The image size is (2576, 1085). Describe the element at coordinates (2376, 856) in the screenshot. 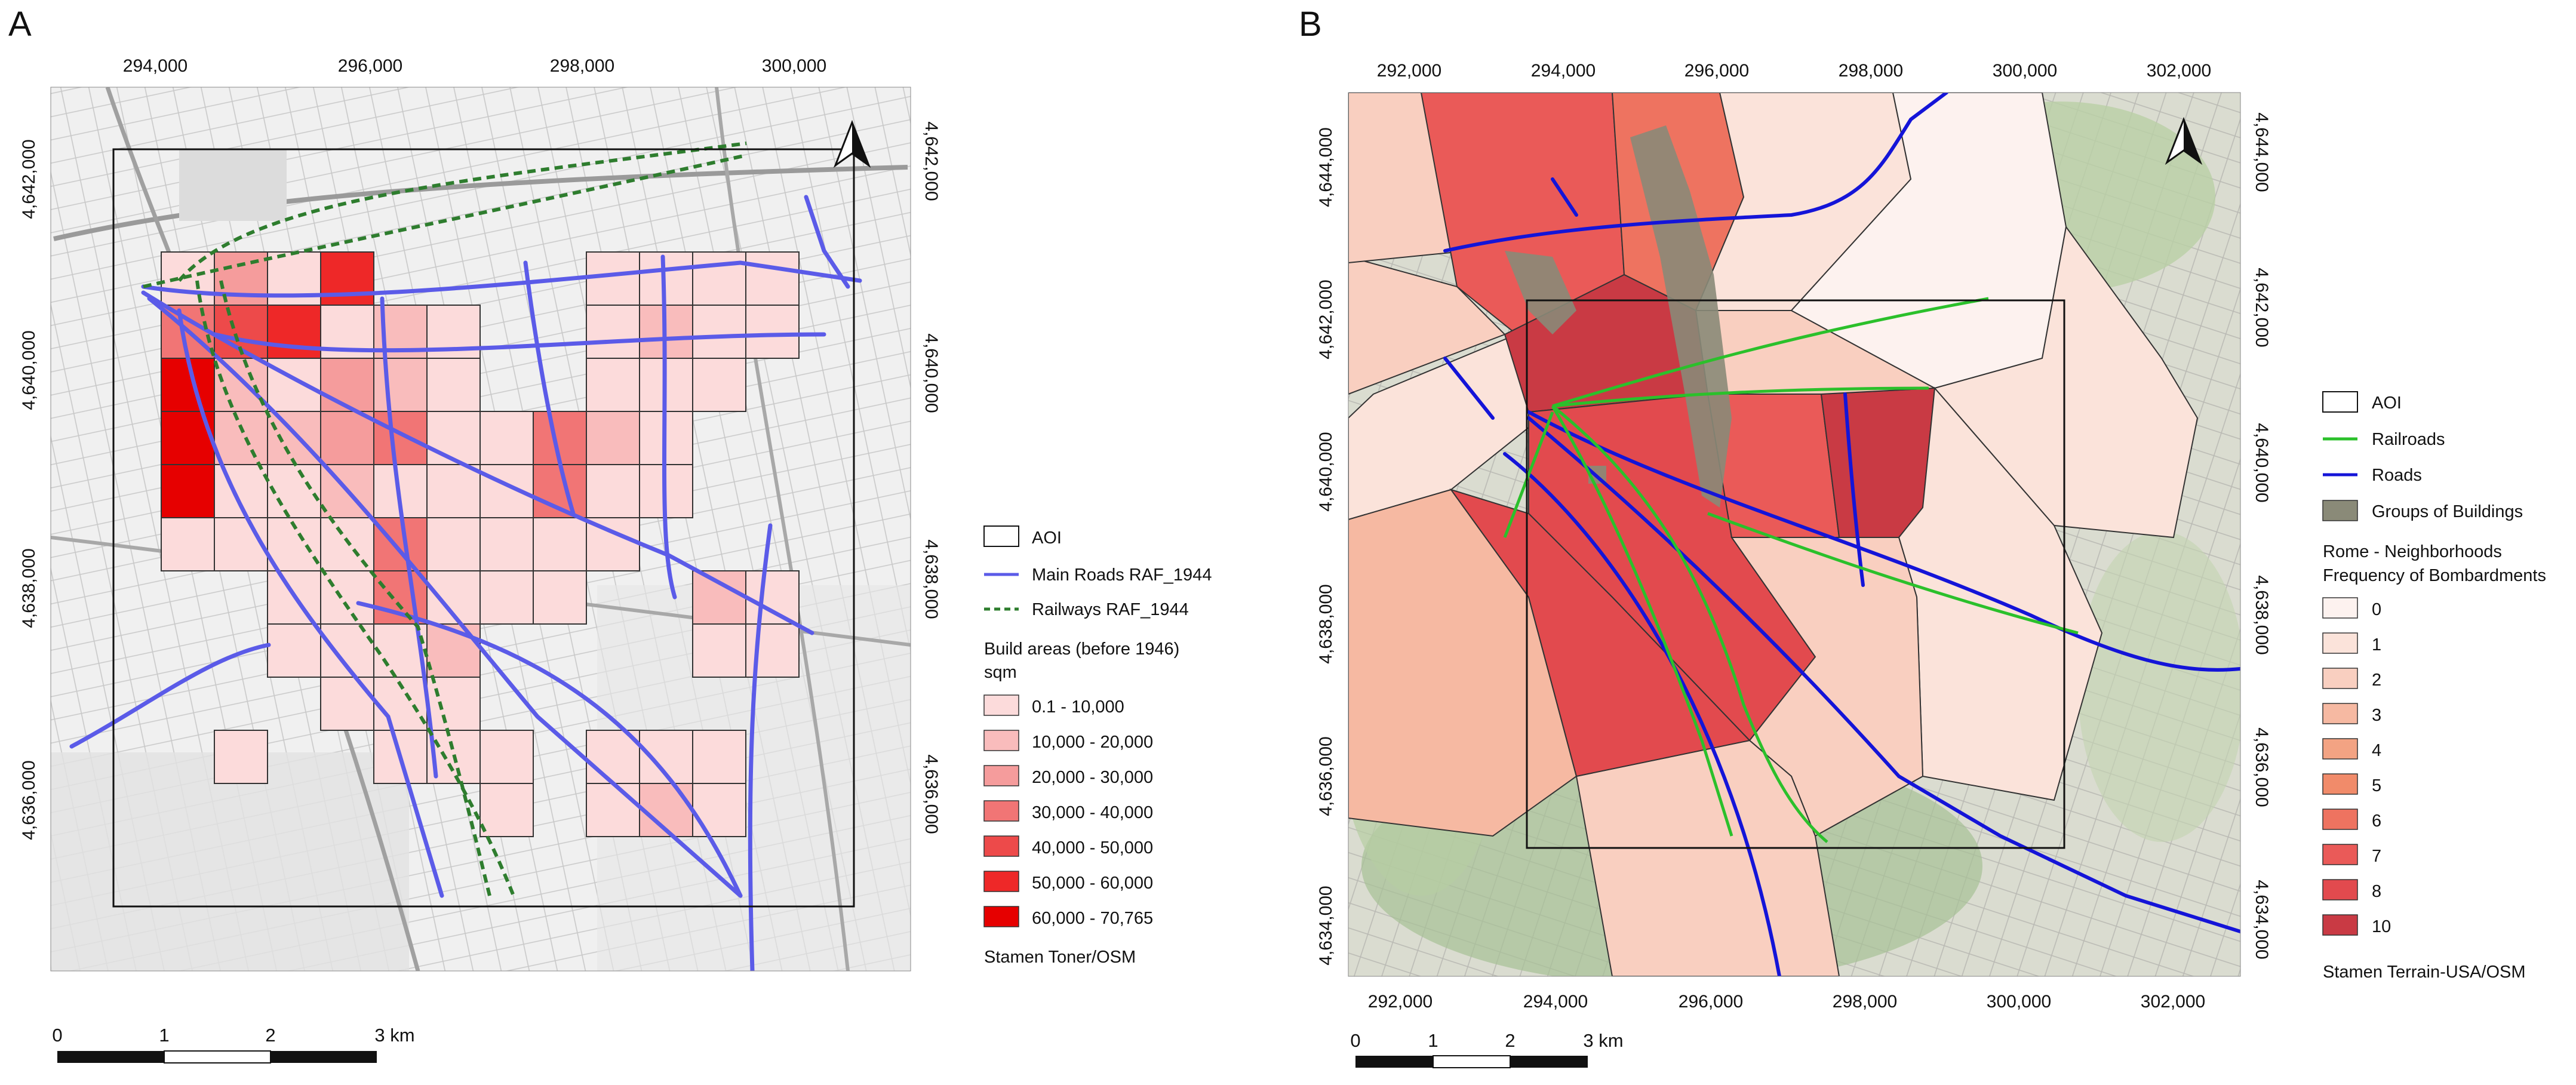

I see `legend-class: 7` at that location.